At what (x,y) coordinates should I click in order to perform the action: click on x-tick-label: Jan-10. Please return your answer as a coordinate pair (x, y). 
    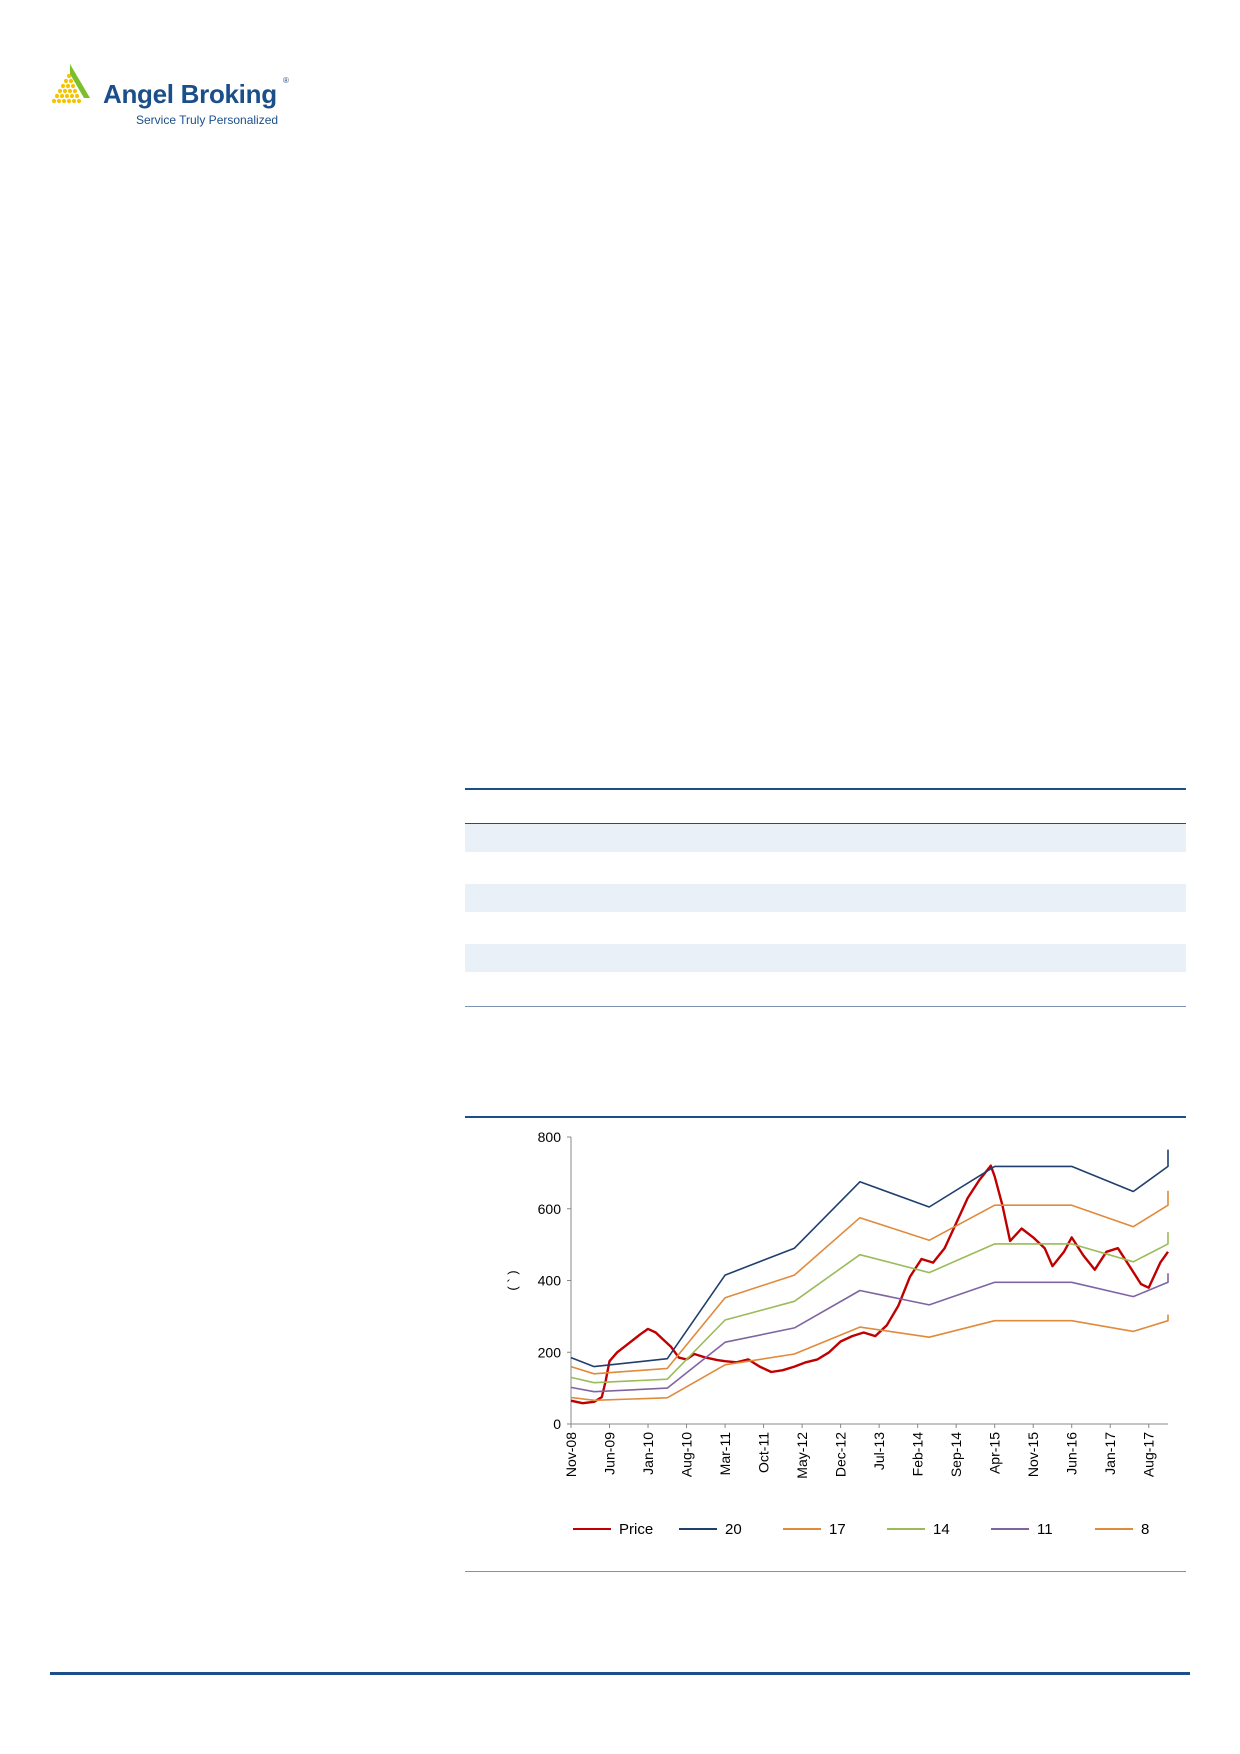
    Looking at the image, I should click on (648, 1453).